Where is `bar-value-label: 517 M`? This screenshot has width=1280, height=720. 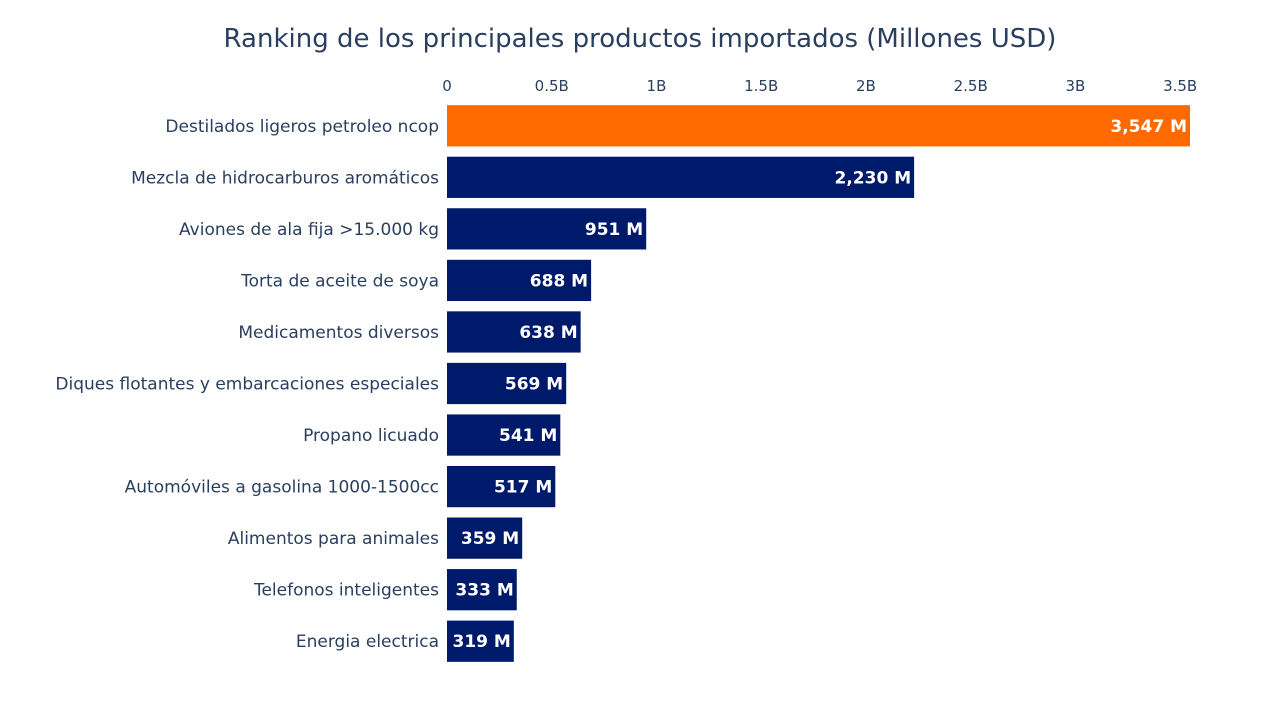
bar-value-label: 517 M is located at coordinates (523, 488).